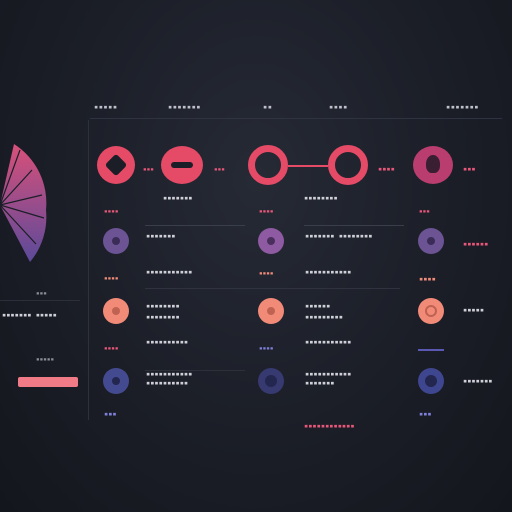 The height and width of the screenshot is (512, 512). I want to click on row4-right-text: ▪▪▪▪▪▪▪, so click(478, 381).